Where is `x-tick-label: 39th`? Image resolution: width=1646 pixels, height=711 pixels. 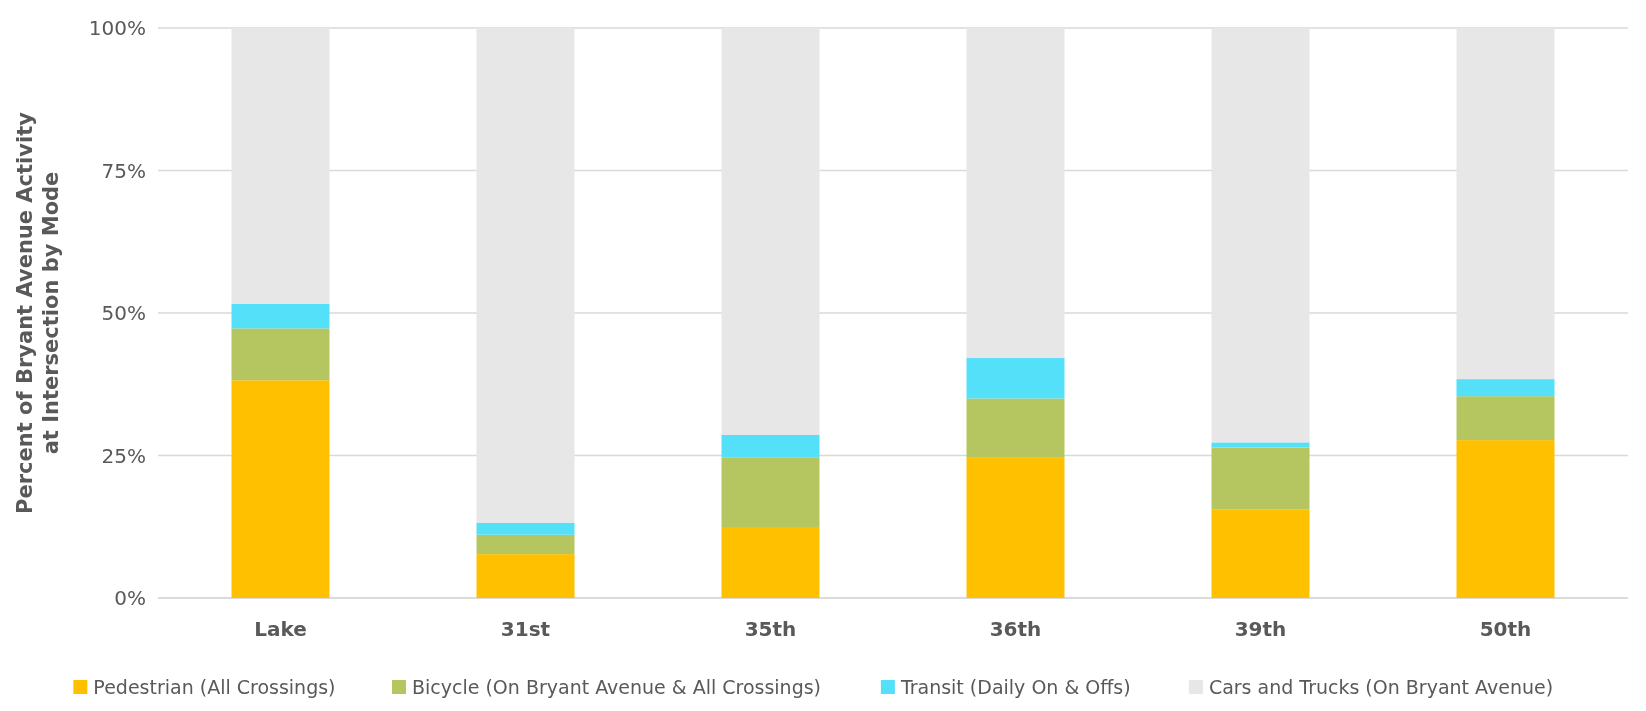
x-tick-label: 39th is located at coordinates (1260, 629).